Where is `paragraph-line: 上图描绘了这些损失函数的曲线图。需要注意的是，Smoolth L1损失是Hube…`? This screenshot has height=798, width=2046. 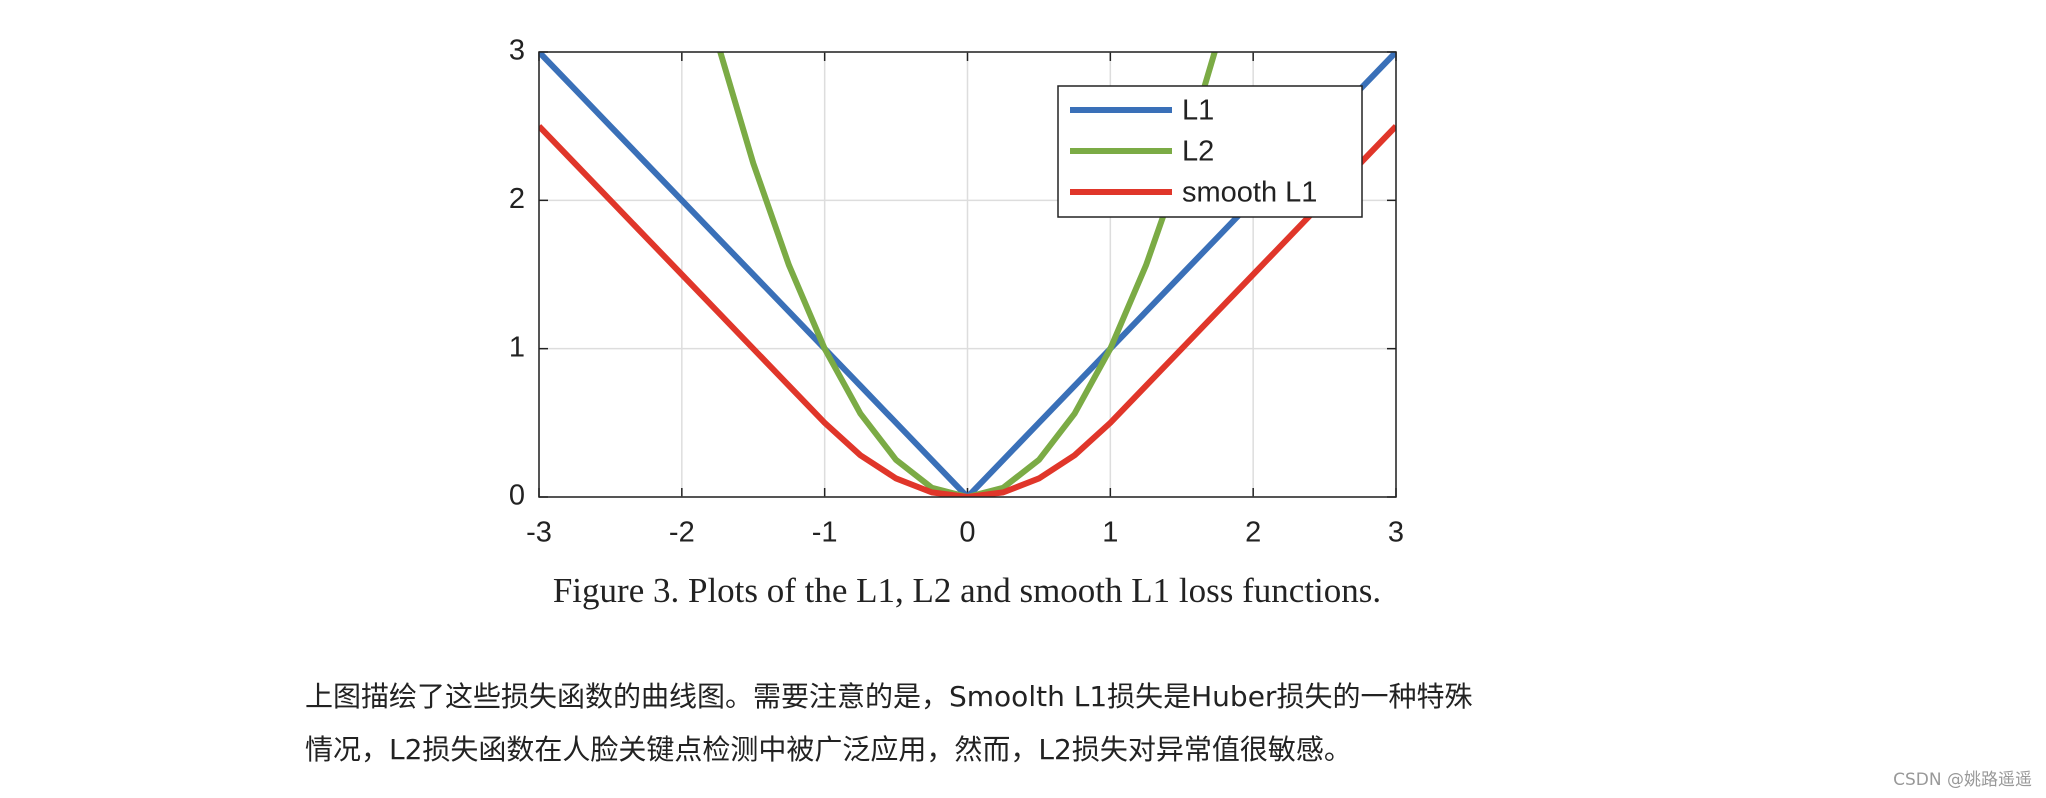 paragraph-line: 上图描绘了这些损失函数的曲线图。需要注意的是，Smoolth L1损失是Hube… is located at coordinates (889, 696).